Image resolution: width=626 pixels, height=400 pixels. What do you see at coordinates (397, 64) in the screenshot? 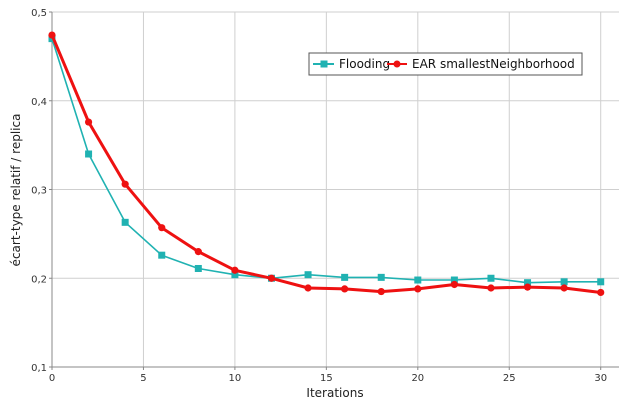
I see `legend-marker-ear` at bounding box center [397, 64].